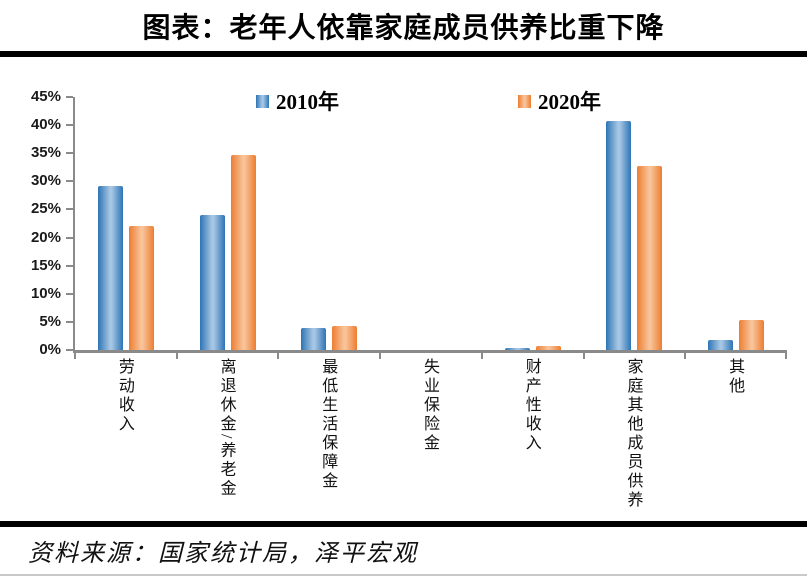  I want to click on category-cell: 最低生活保障金, so click(327, 438).